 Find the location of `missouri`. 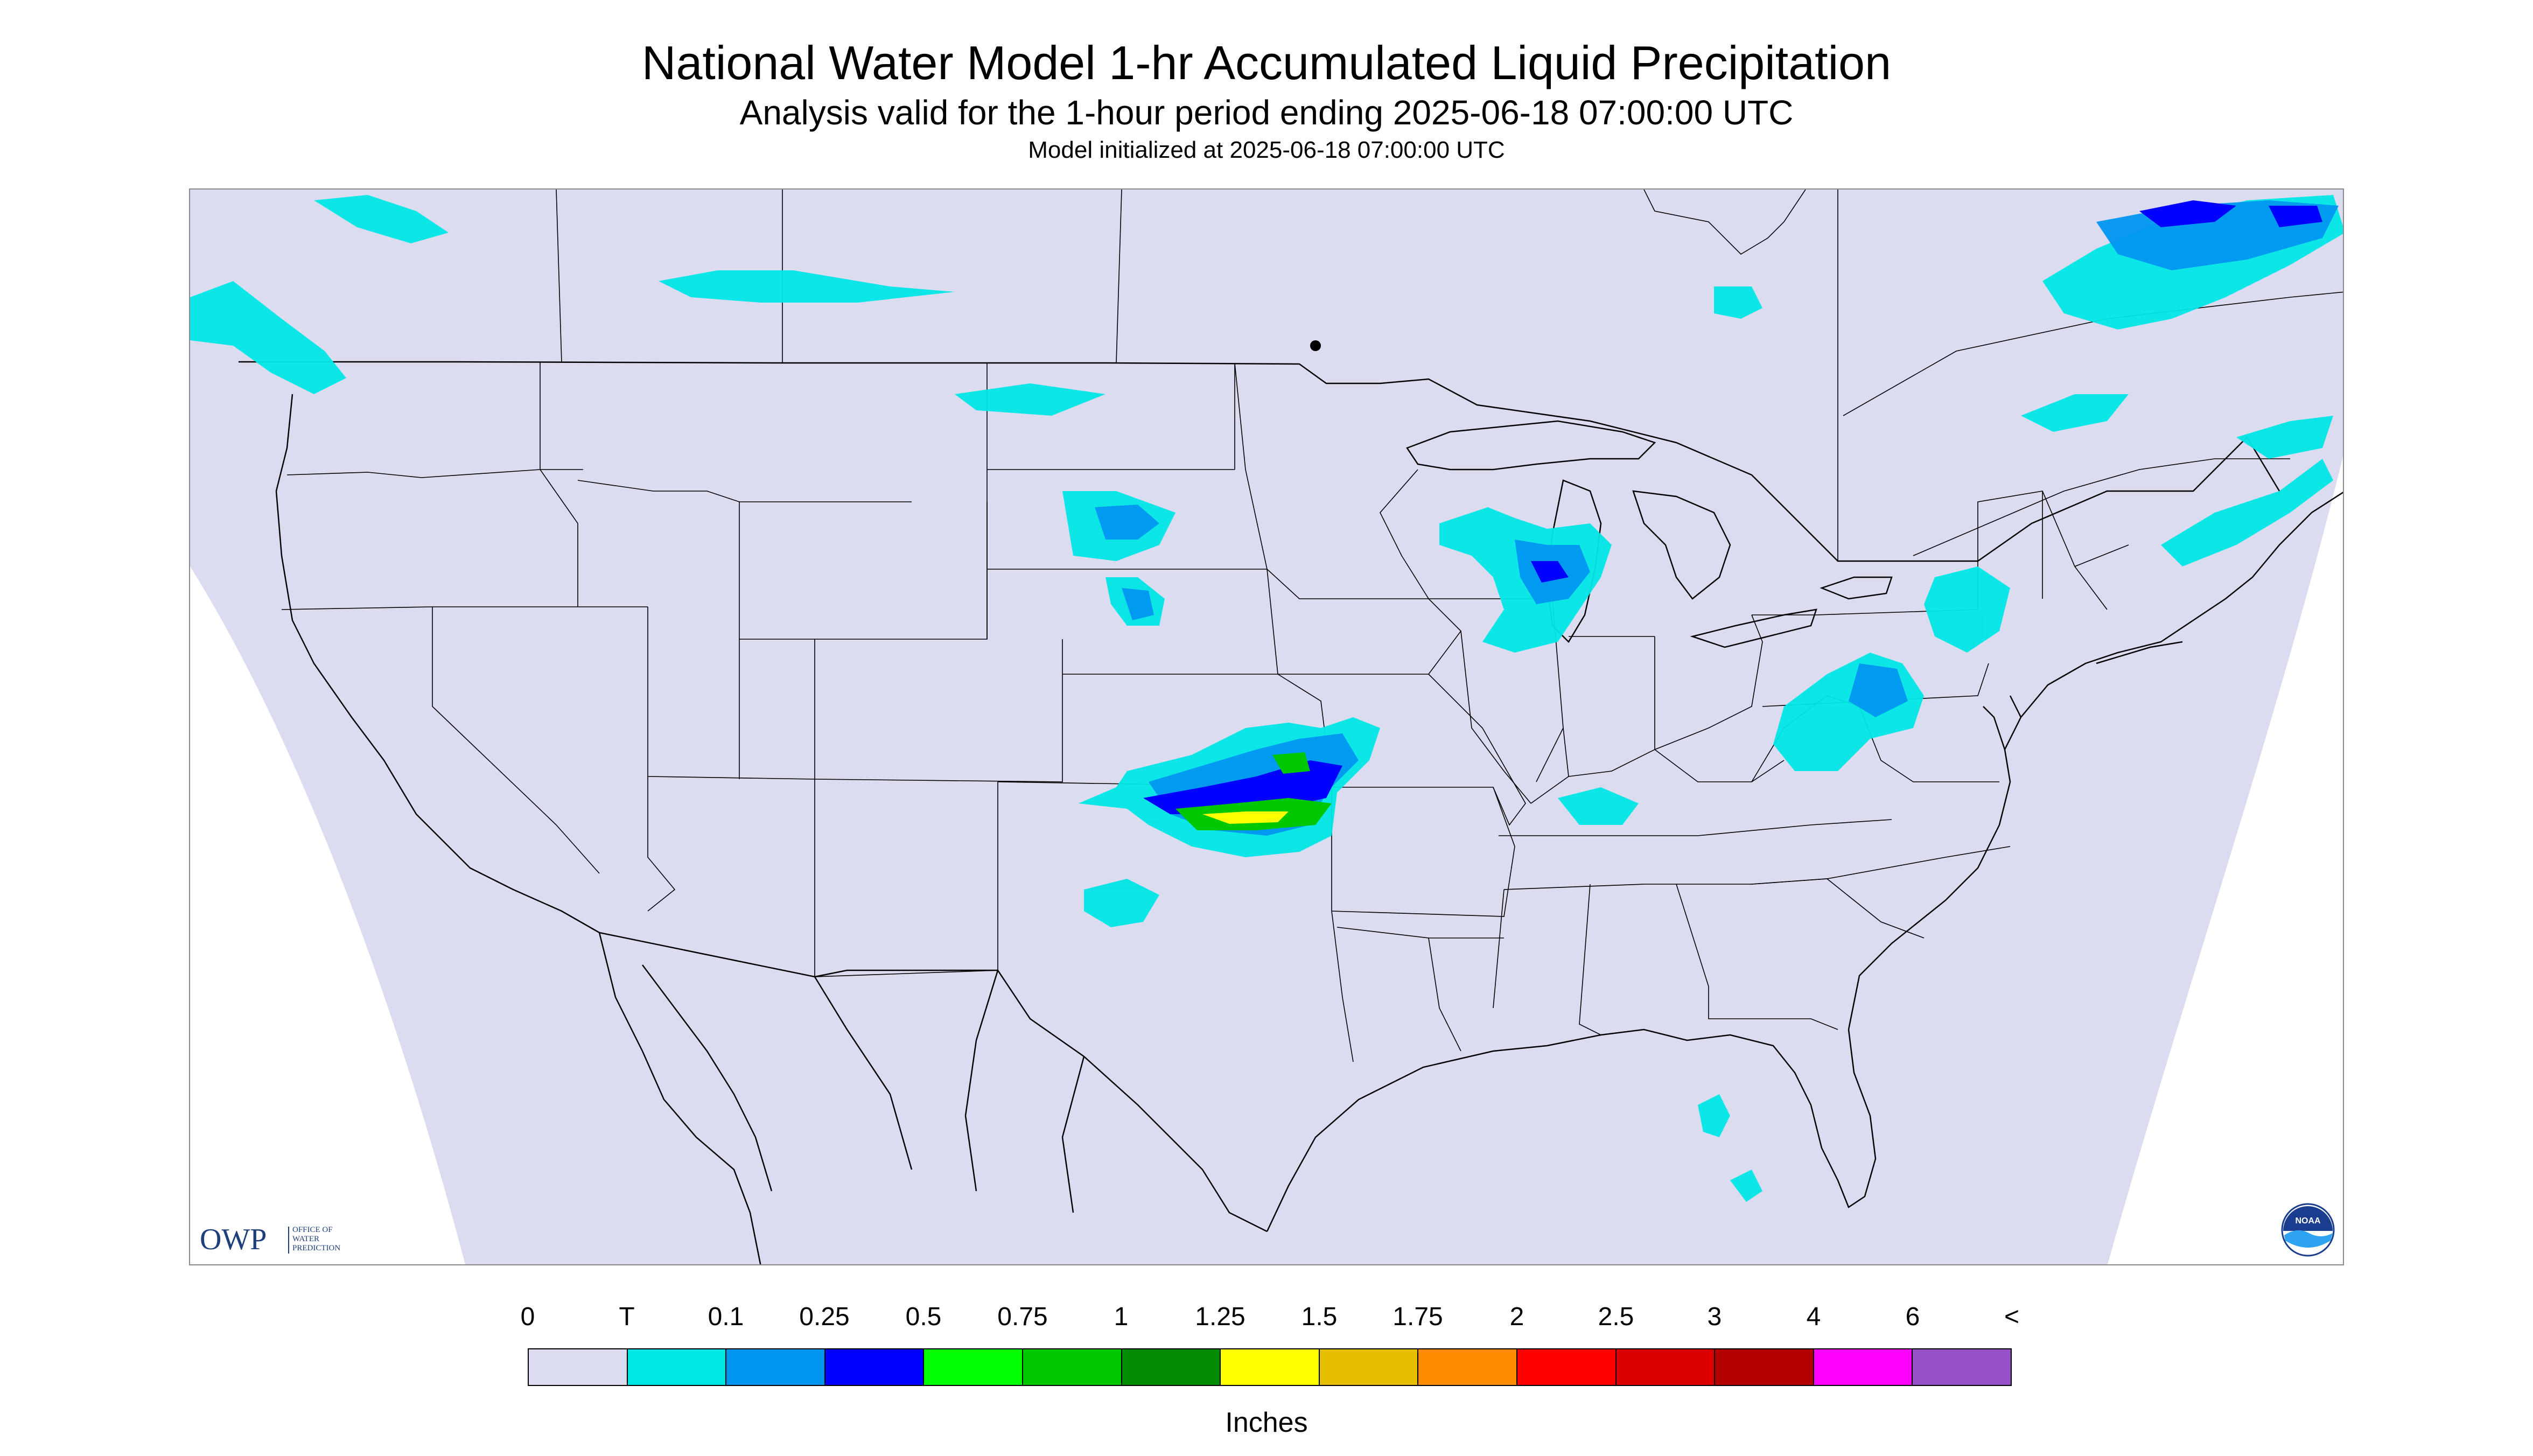

missouri is located at coordinates (1429, 750).